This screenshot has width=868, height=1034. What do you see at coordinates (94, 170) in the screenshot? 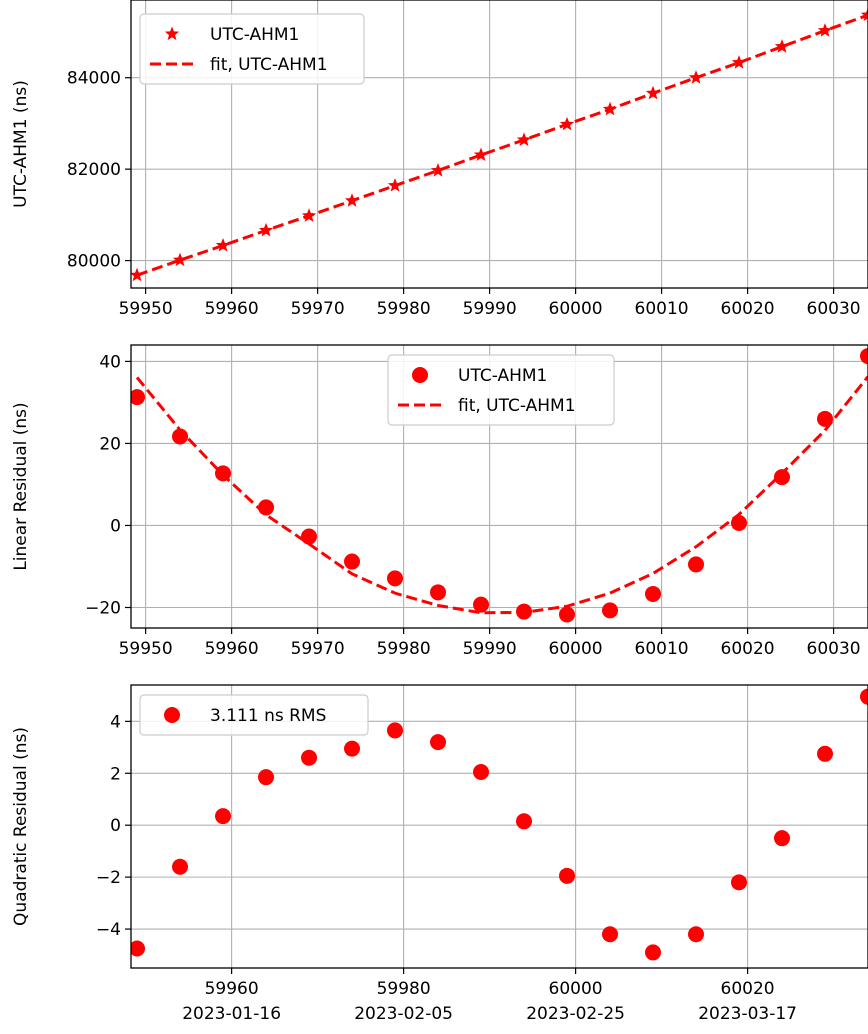
I see `y-tick-label: 82000` at bounding box center [94, 170].